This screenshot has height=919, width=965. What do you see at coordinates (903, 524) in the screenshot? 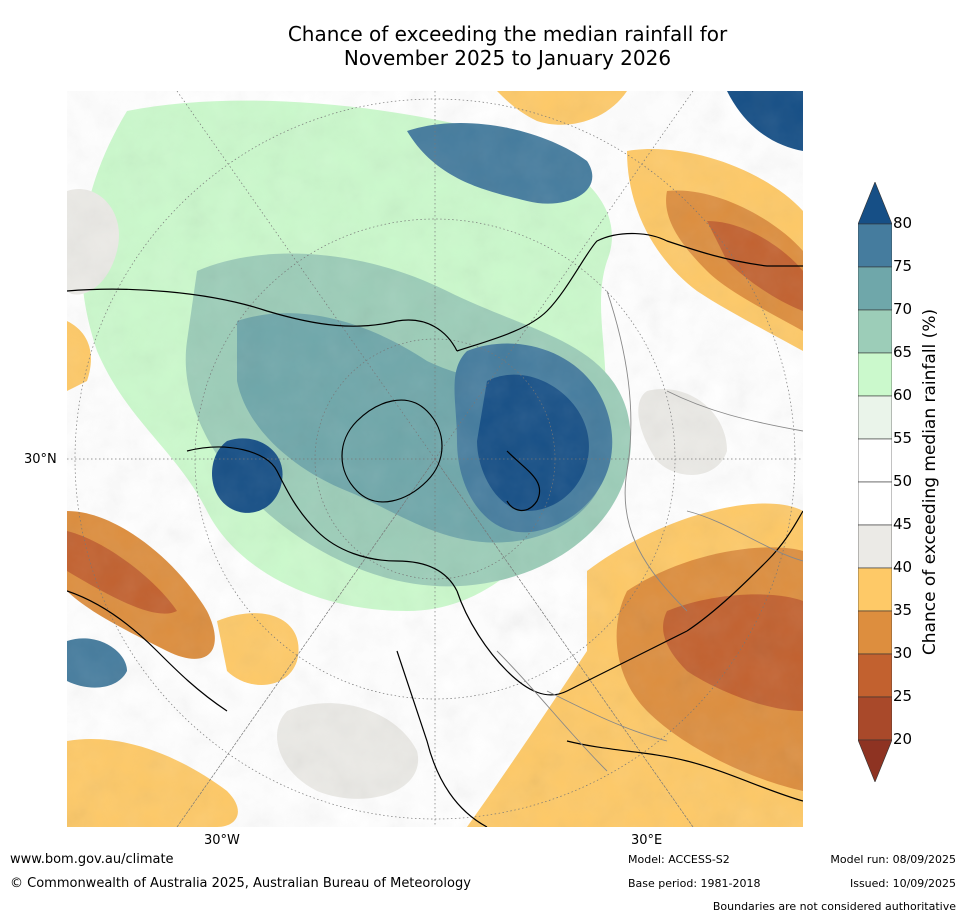
I see `colorbar-tick-label: 45` at bounding box center [903, 524].